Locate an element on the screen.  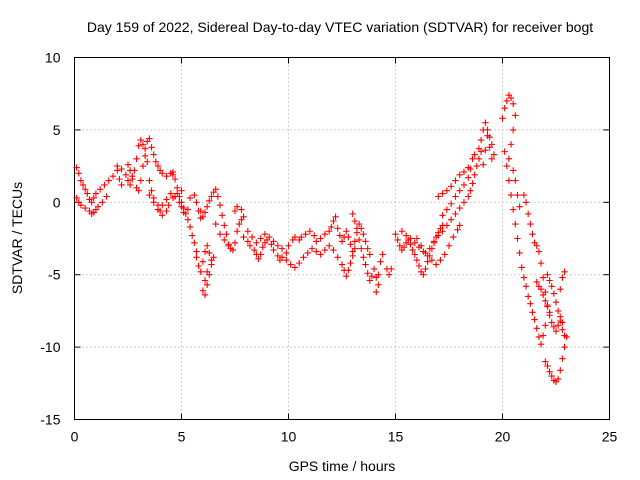
y-tick-label: 5 is located at coordinates (57, 130).